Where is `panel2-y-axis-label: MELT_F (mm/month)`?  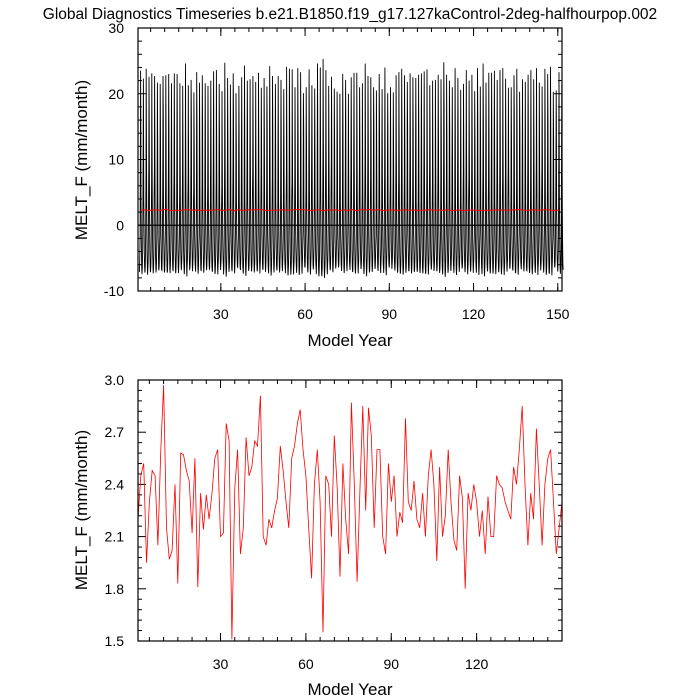 panel2-y-axis-label: MELT_F (mm/month) is located at coordinates (81, 510).